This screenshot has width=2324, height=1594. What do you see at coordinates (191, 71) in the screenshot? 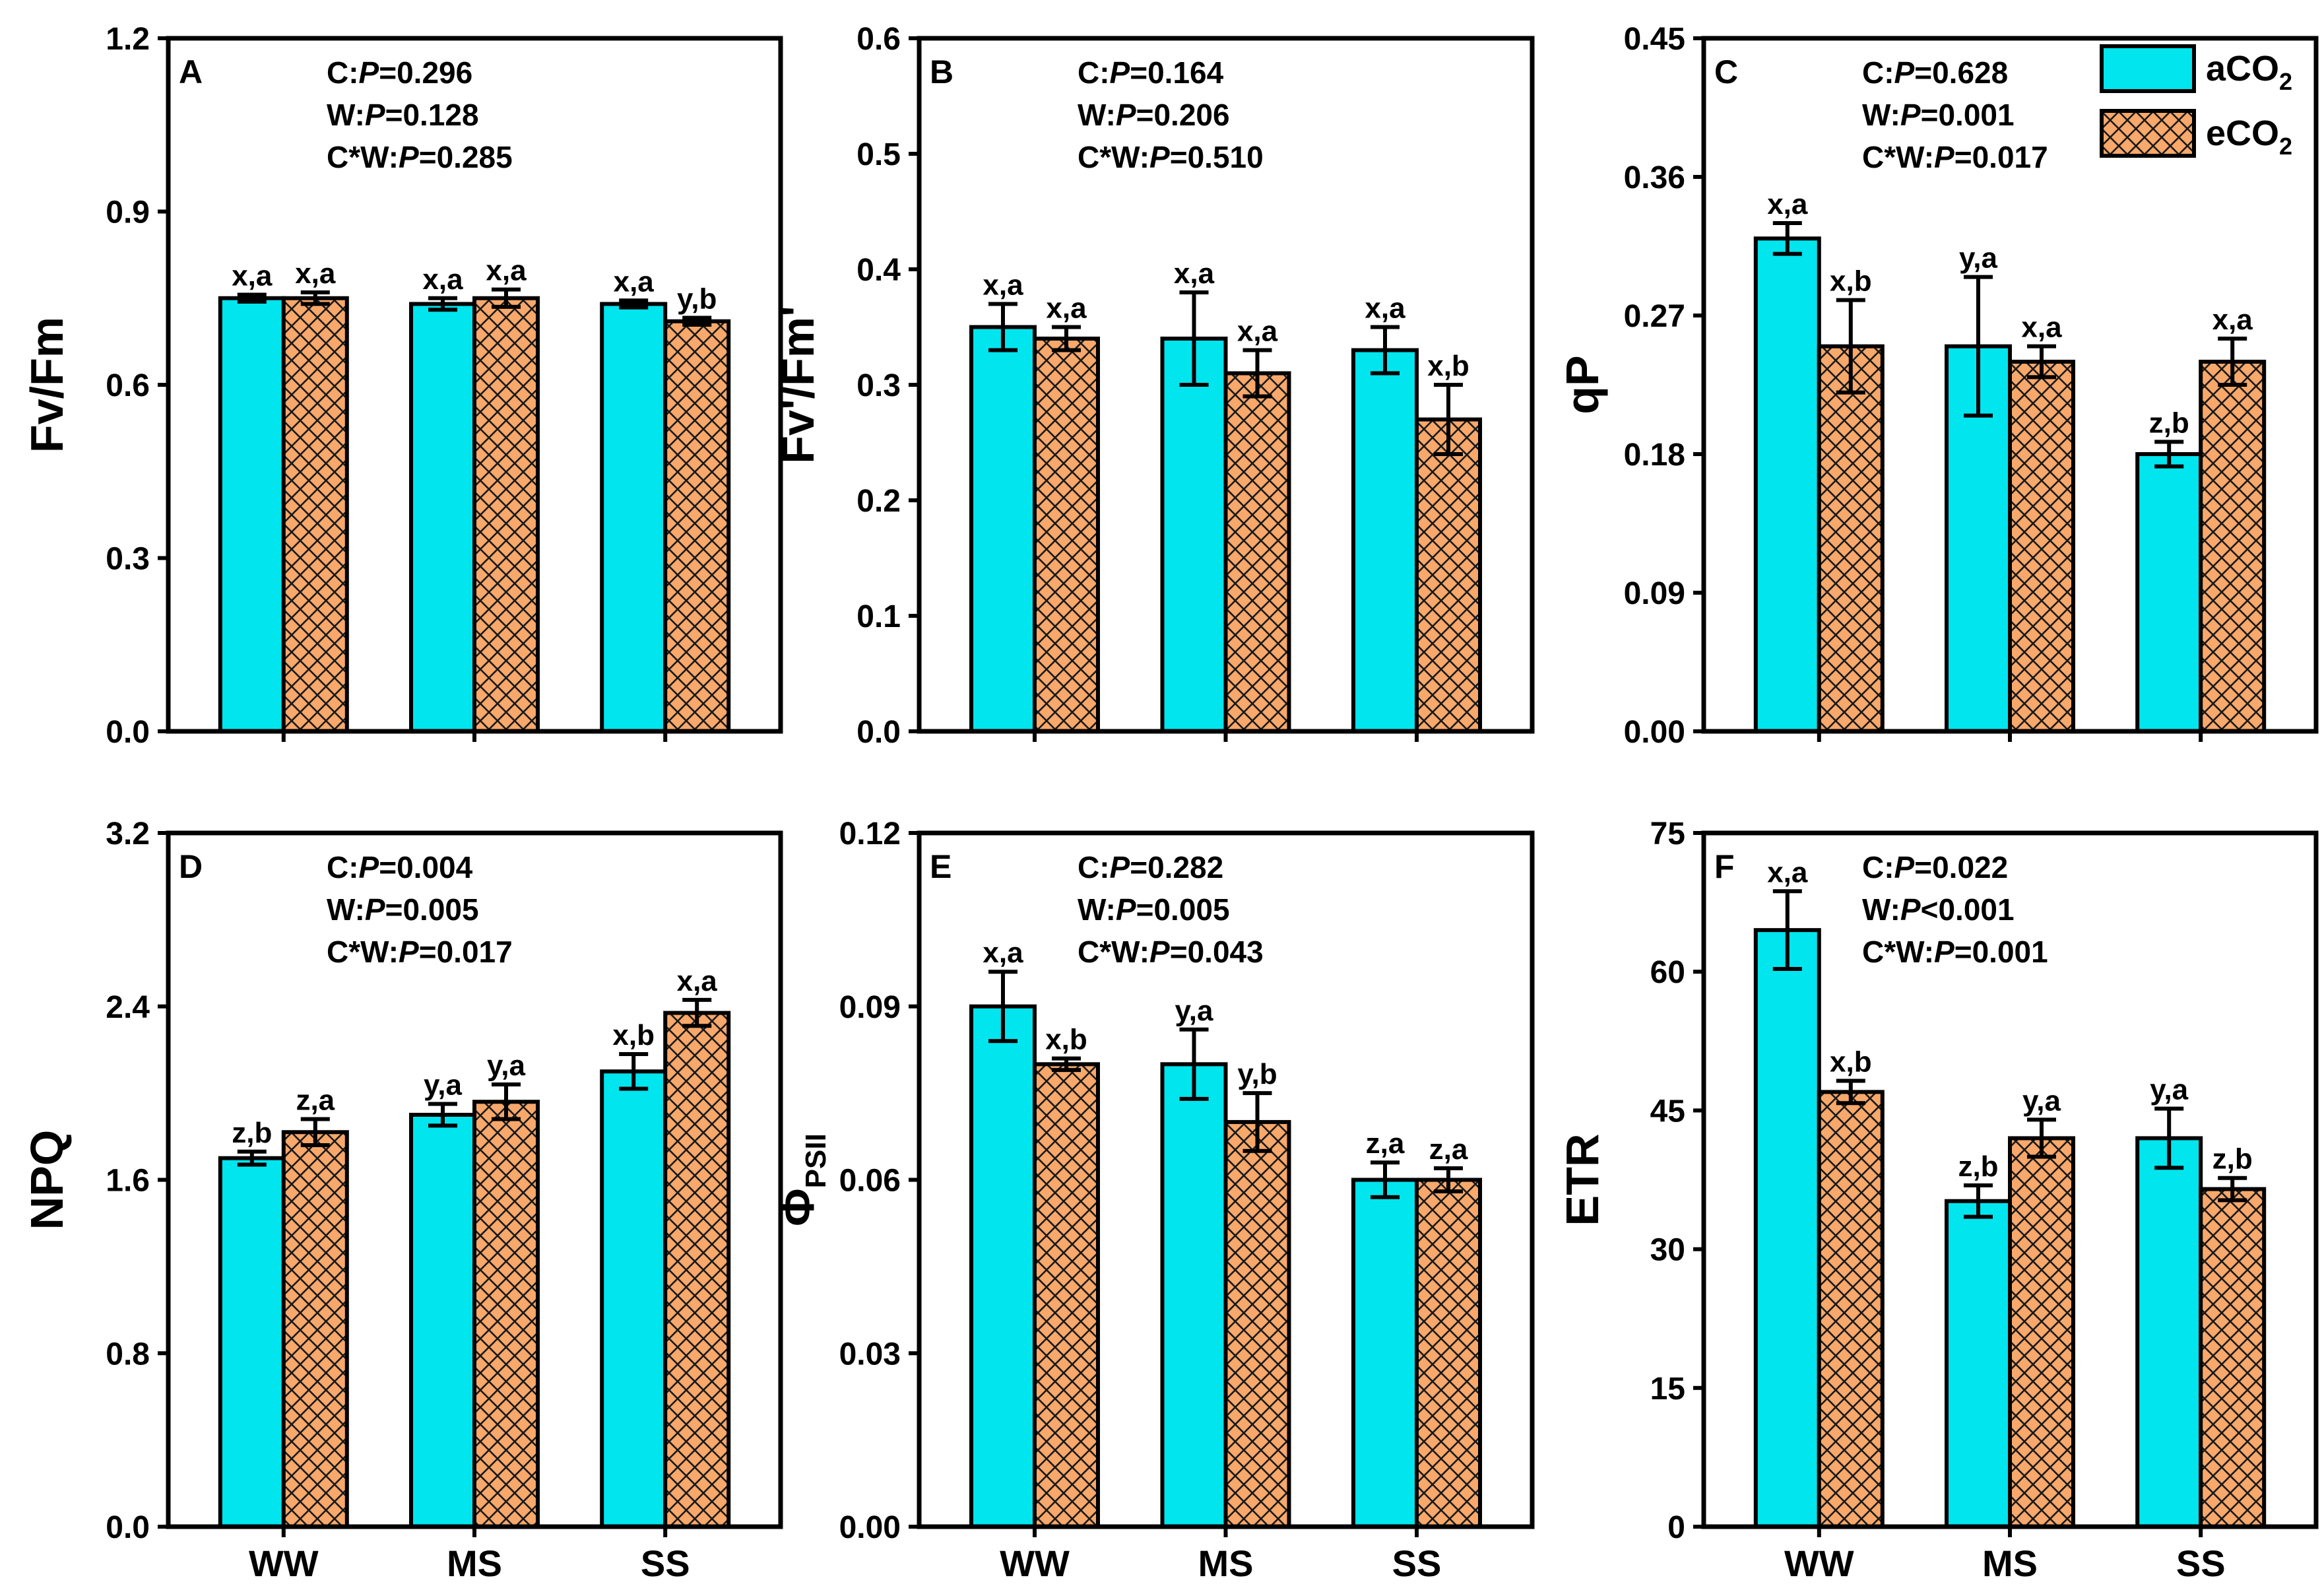
I see `panel-a-letter: A` at bounding box center [191, 71].